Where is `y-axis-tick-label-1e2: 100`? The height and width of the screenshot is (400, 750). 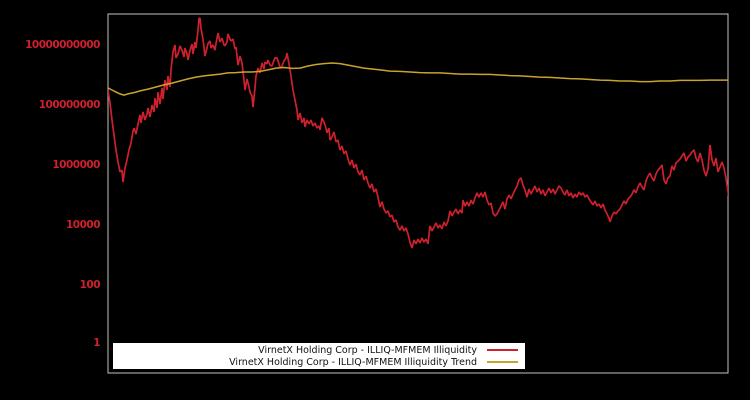
y-axis-tick-label-1e2: 100 is located at coordinates (90, 285).